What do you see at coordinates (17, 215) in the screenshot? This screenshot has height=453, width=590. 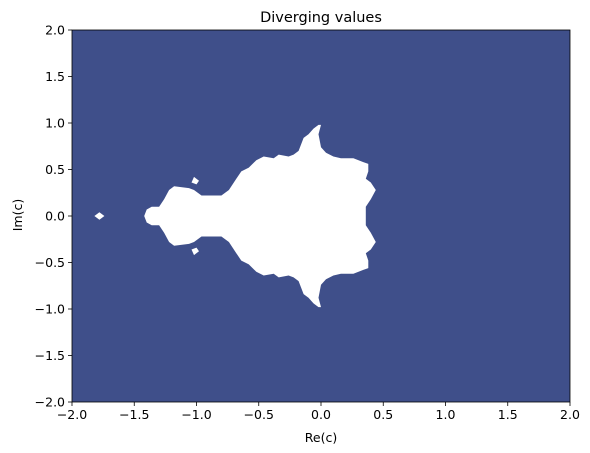 I see `y-axis-label: Im(c)` at bounding box center [17, 215].